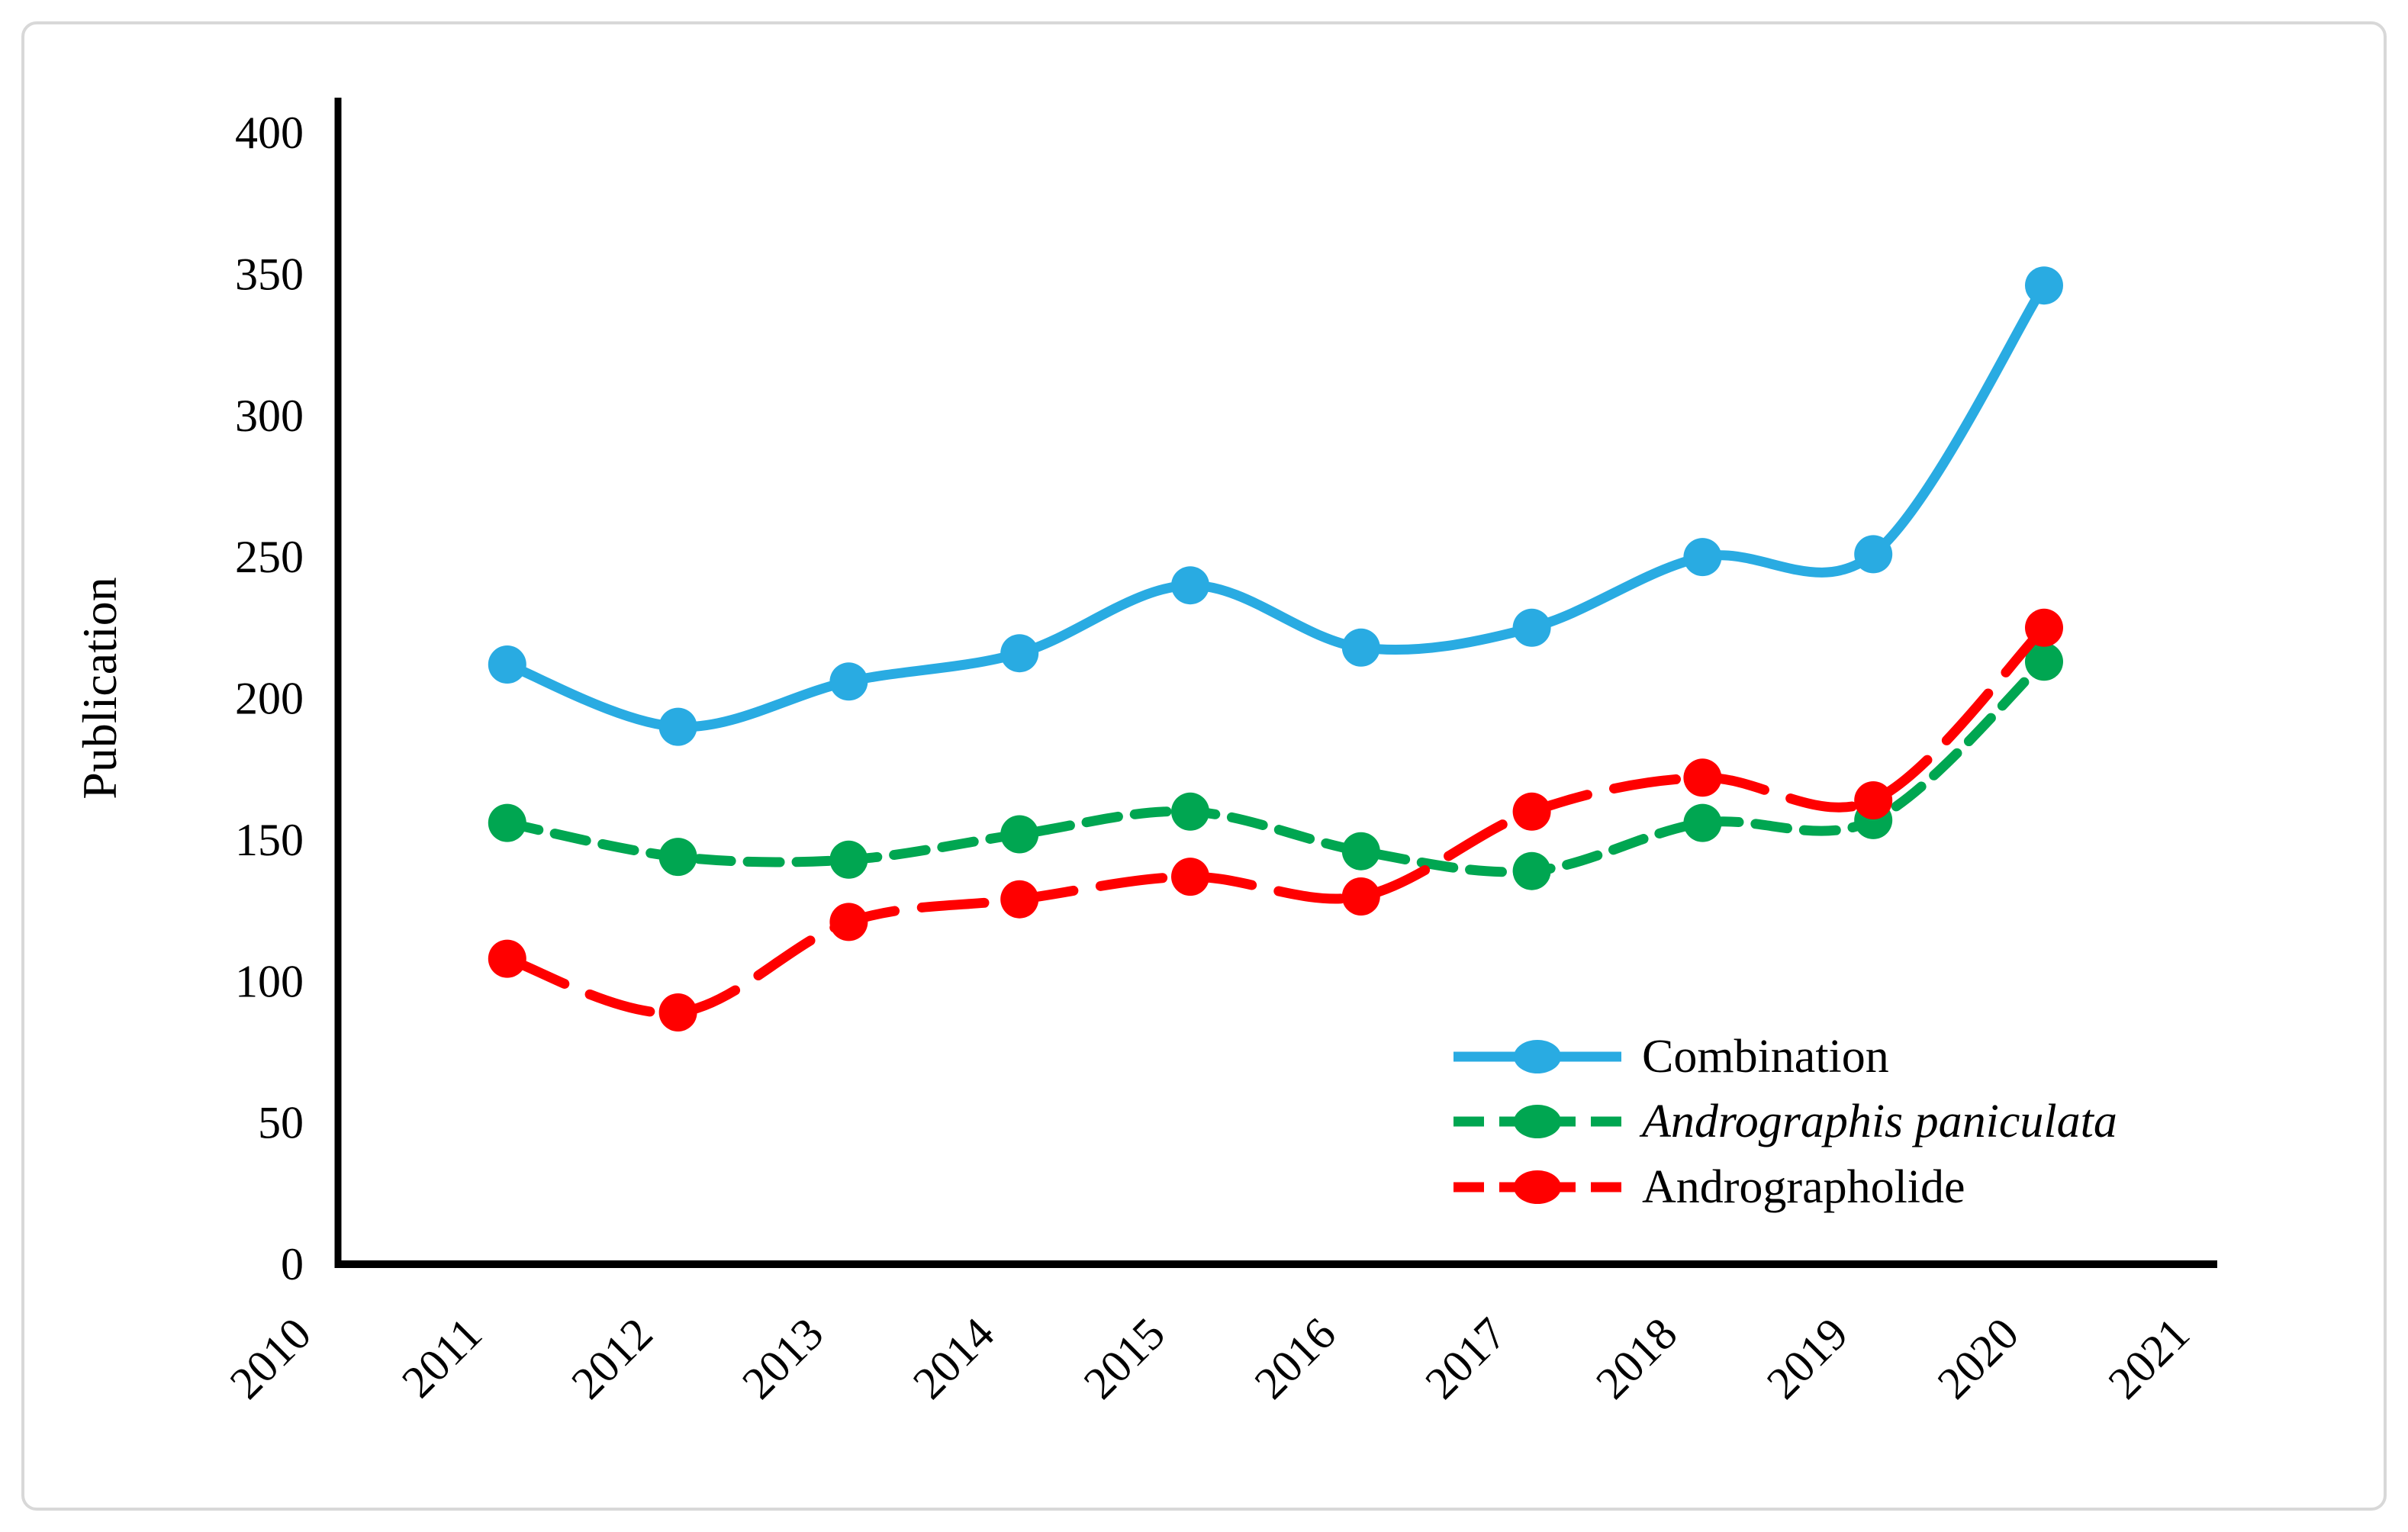 Image resolution: width=2408 pixels, height=1532 pixels. Describe the element at coordinates (1465, 1358) in the screenshot. I see `x-tick-label: 2017` at that location.